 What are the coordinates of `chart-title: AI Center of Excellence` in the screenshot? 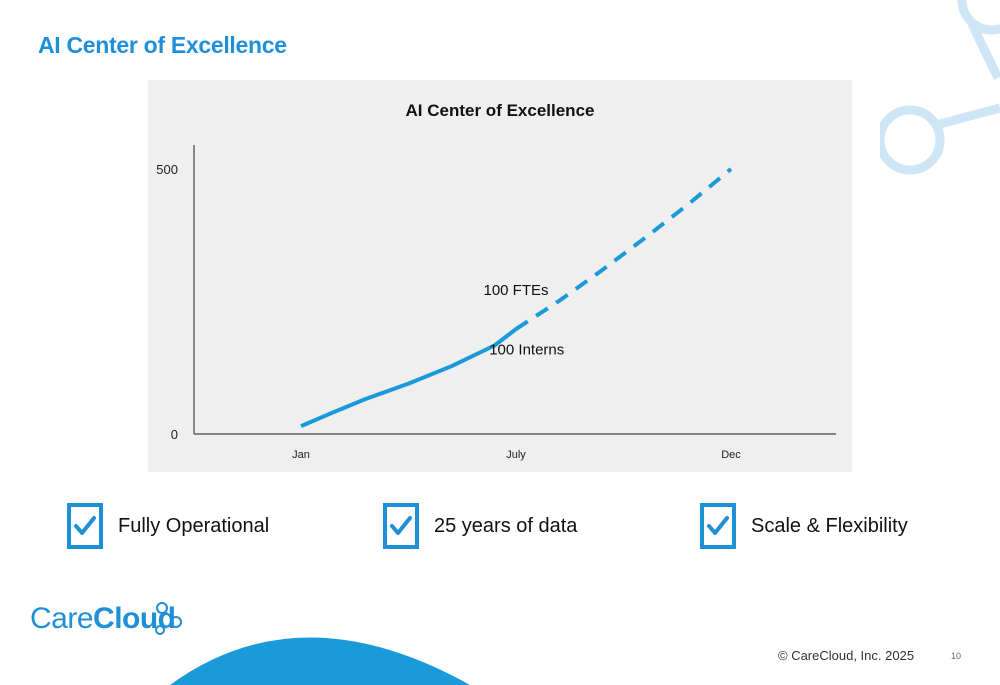 It's located at (500, 110).